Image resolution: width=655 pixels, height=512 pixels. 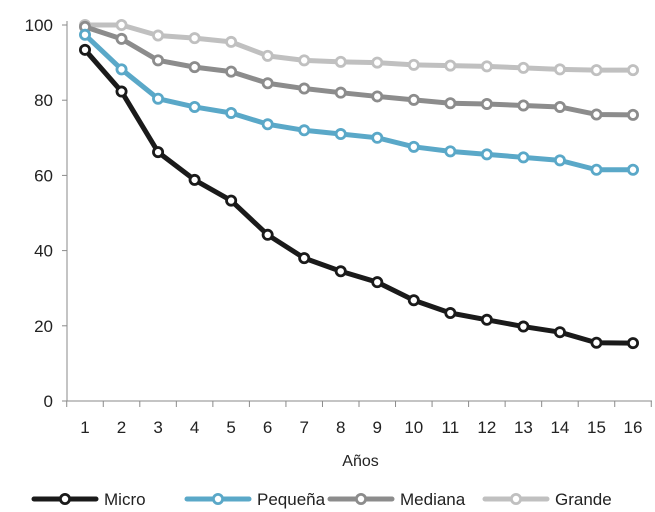 I want to click on legend-item-grande: Grande, so click(x=547, y=499).